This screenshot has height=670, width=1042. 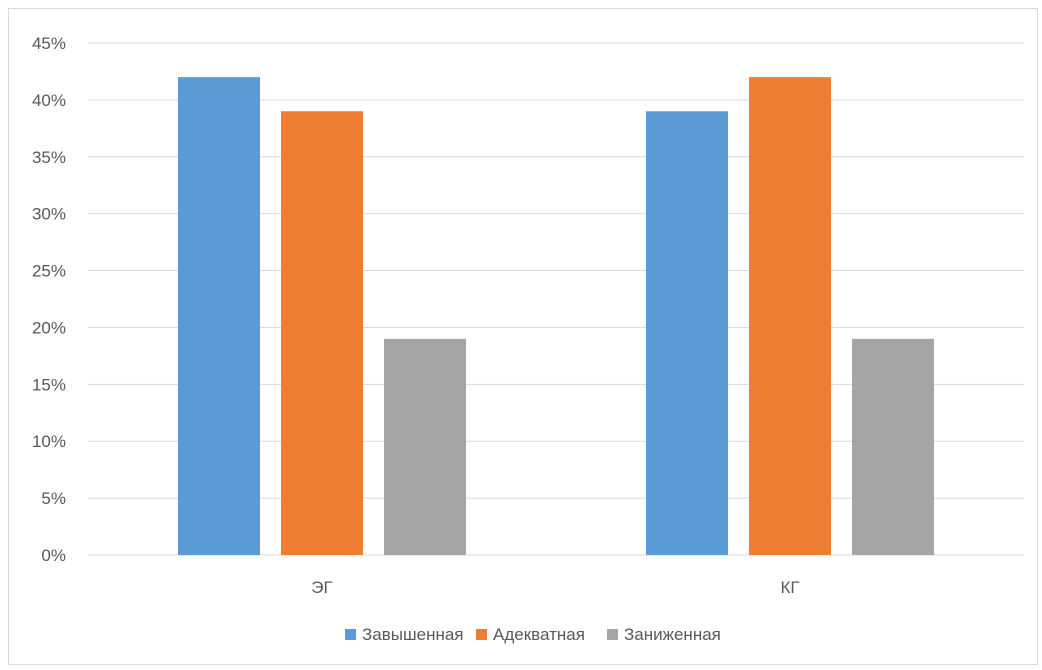 I want to click on y-tick-label: 35%, so click(x=49, y=157).